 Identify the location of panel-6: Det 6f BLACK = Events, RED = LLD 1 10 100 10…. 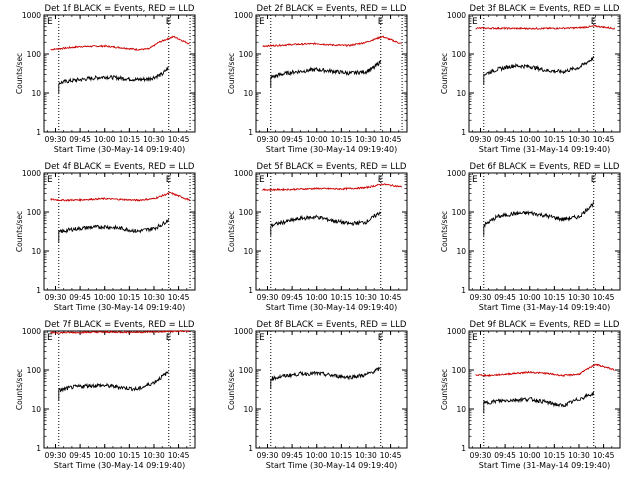
(530, 237).